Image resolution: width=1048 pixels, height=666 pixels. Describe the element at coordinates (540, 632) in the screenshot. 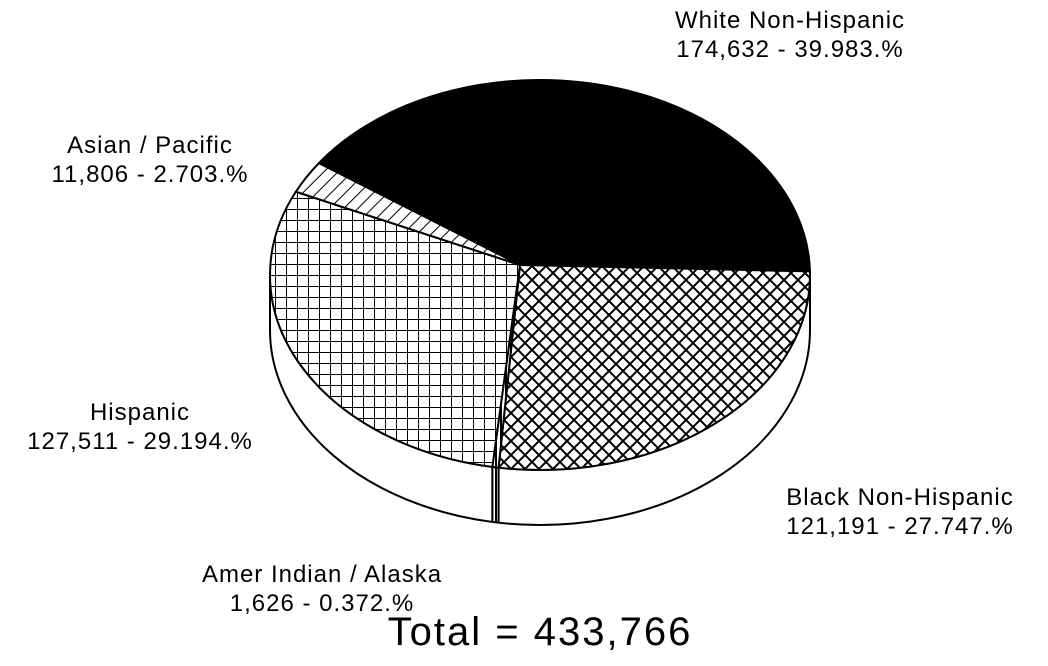

I see `total-label: Total = 433,766` at that location.